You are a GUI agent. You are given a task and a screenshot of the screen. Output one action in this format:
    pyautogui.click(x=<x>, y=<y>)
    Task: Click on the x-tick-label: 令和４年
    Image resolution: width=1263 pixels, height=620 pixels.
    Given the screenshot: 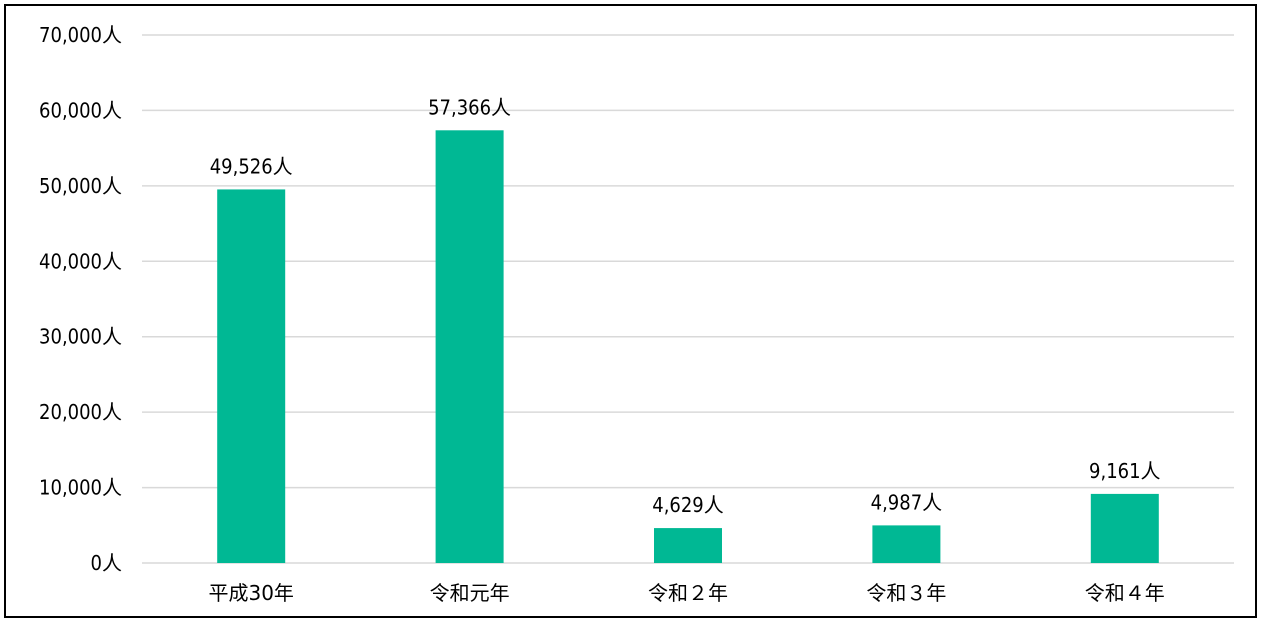 What is the action you would take?
    pyautogui.click(x=1125, y=593)
    